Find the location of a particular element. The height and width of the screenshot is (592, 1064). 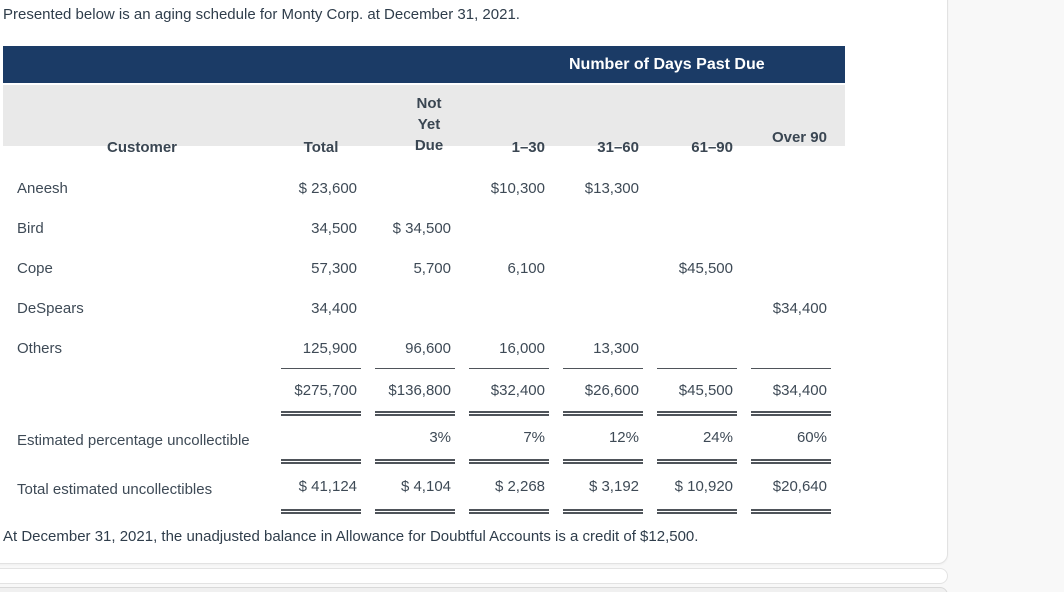

amount-1-30: 6,100 is located at coordinates (526, 268).